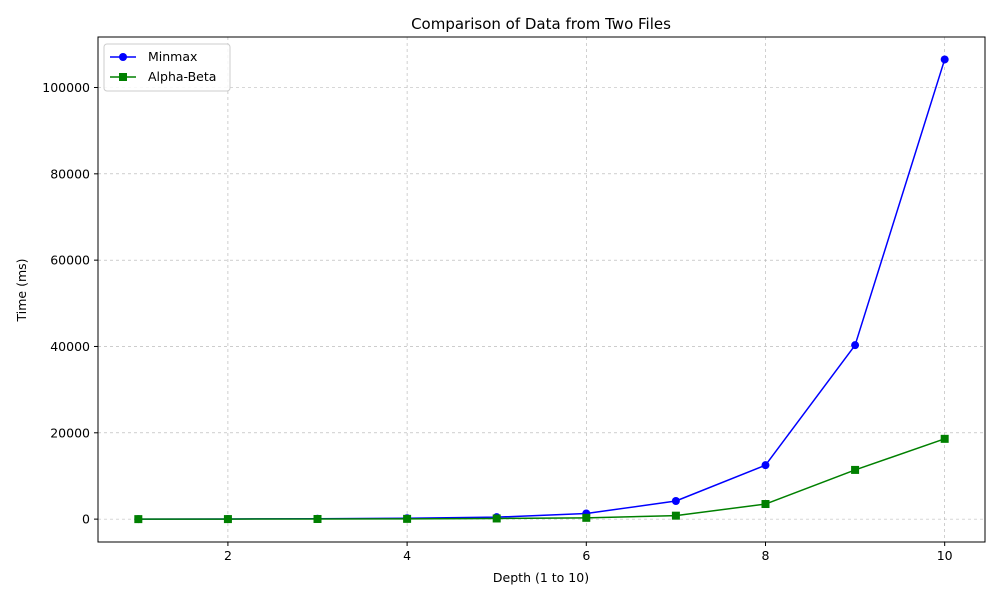 The height and width of the screenshot is (600, 1000). Describe the element at coordinates (70, 432) in the screenshot. I see `y-tick-label: 20000` at that location.